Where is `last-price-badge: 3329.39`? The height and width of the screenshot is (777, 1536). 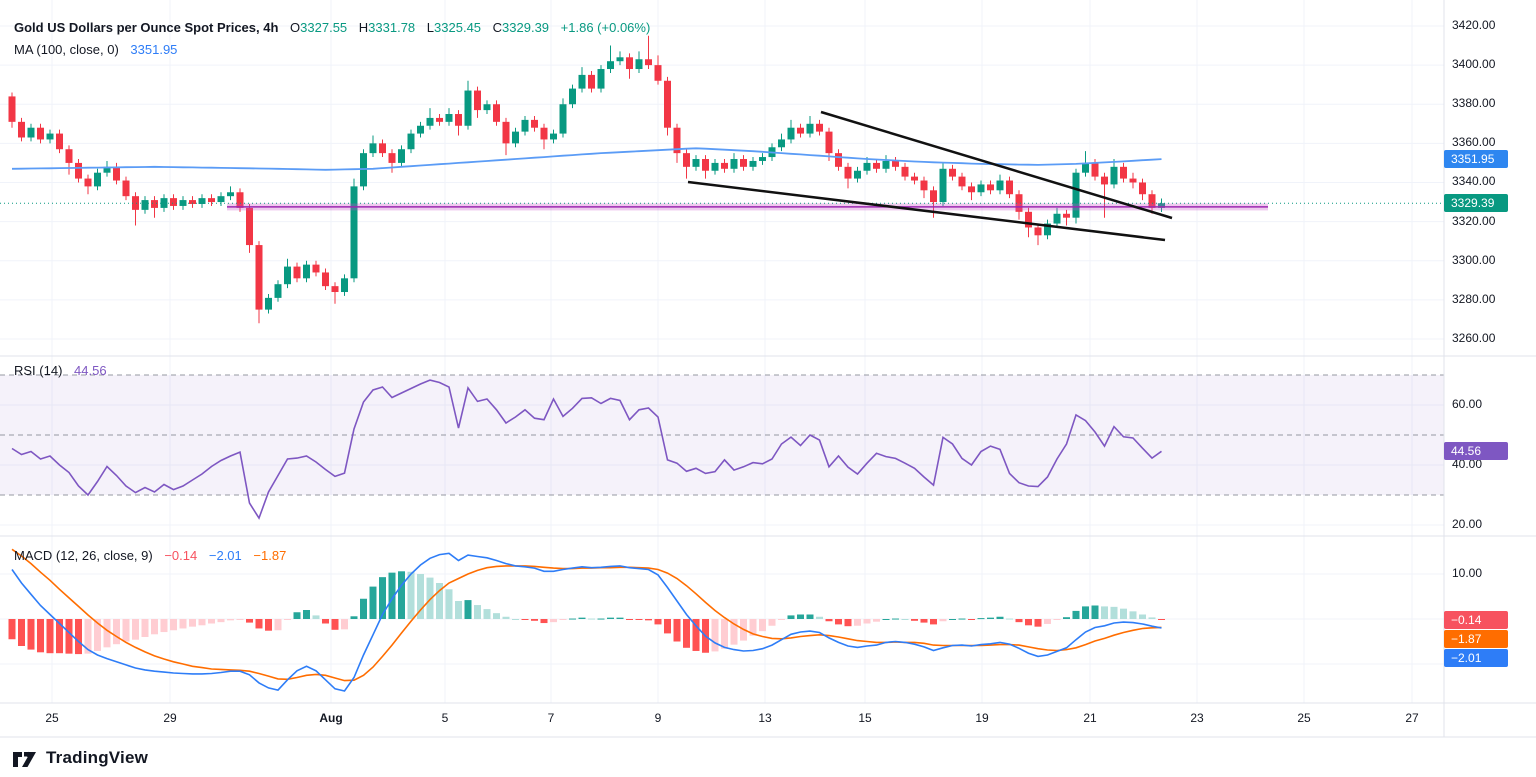
last-price-badge: 3329.39 is located at coordinates (1476, 203).